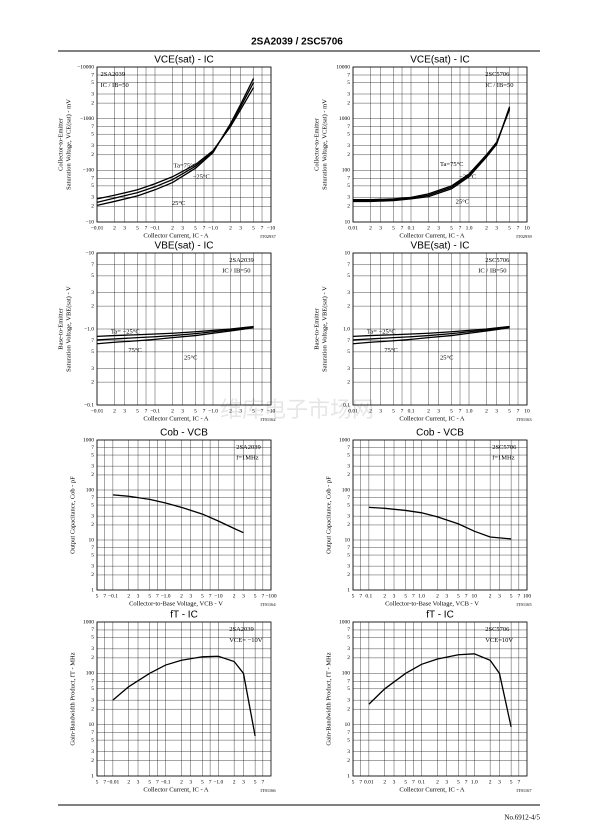 The image size is (595, 831). I want to click on annotation: Ta=75°C, so click(186, 166).